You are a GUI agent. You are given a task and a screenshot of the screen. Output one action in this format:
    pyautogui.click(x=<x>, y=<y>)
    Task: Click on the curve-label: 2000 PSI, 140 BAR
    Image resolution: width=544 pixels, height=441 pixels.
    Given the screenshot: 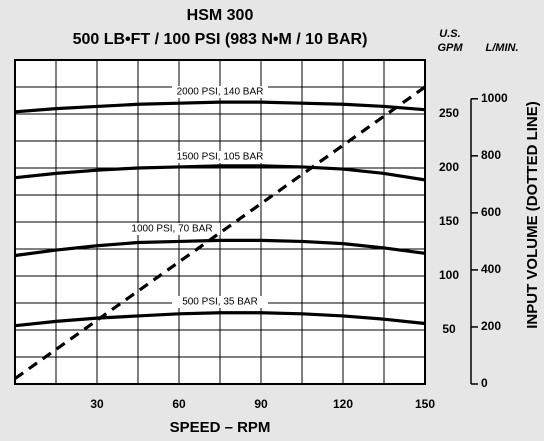 What is the action you would take?
    pyautogui.click(x=220, y=92)
    